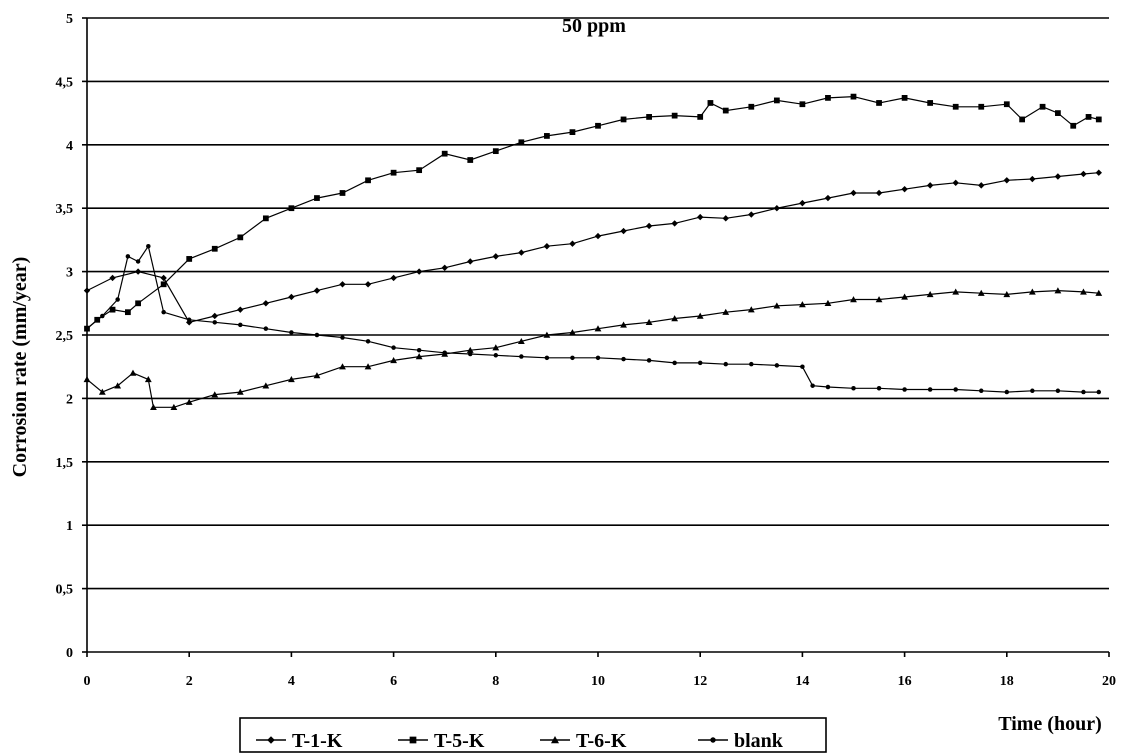 The height and width of the screenshot is (753, 1130). Describe the element at coordinates (601, 741) in the screenshot. I see `legend-label: T-6-K` at that location.